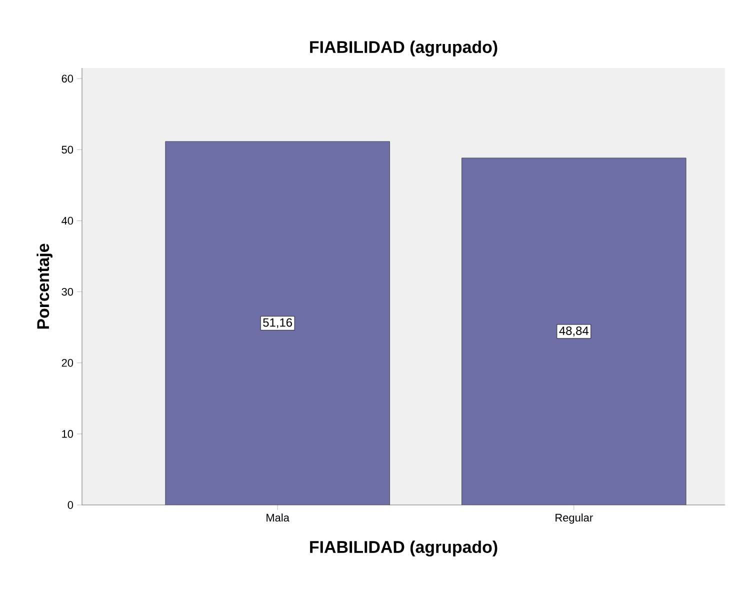 This screenshot has width=749, height=595. Describe the element at coordinates (71, 505) in the screenshot. I see `y-tick-label: 0` at that location.